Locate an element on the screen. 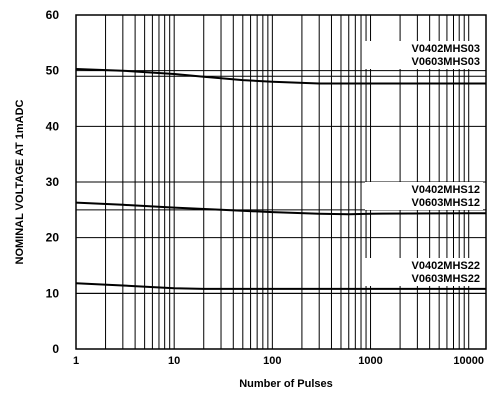 The height and width of the screenshot is (393, 492). x-tick-label: 1000 is located at coordinates (370, 361).